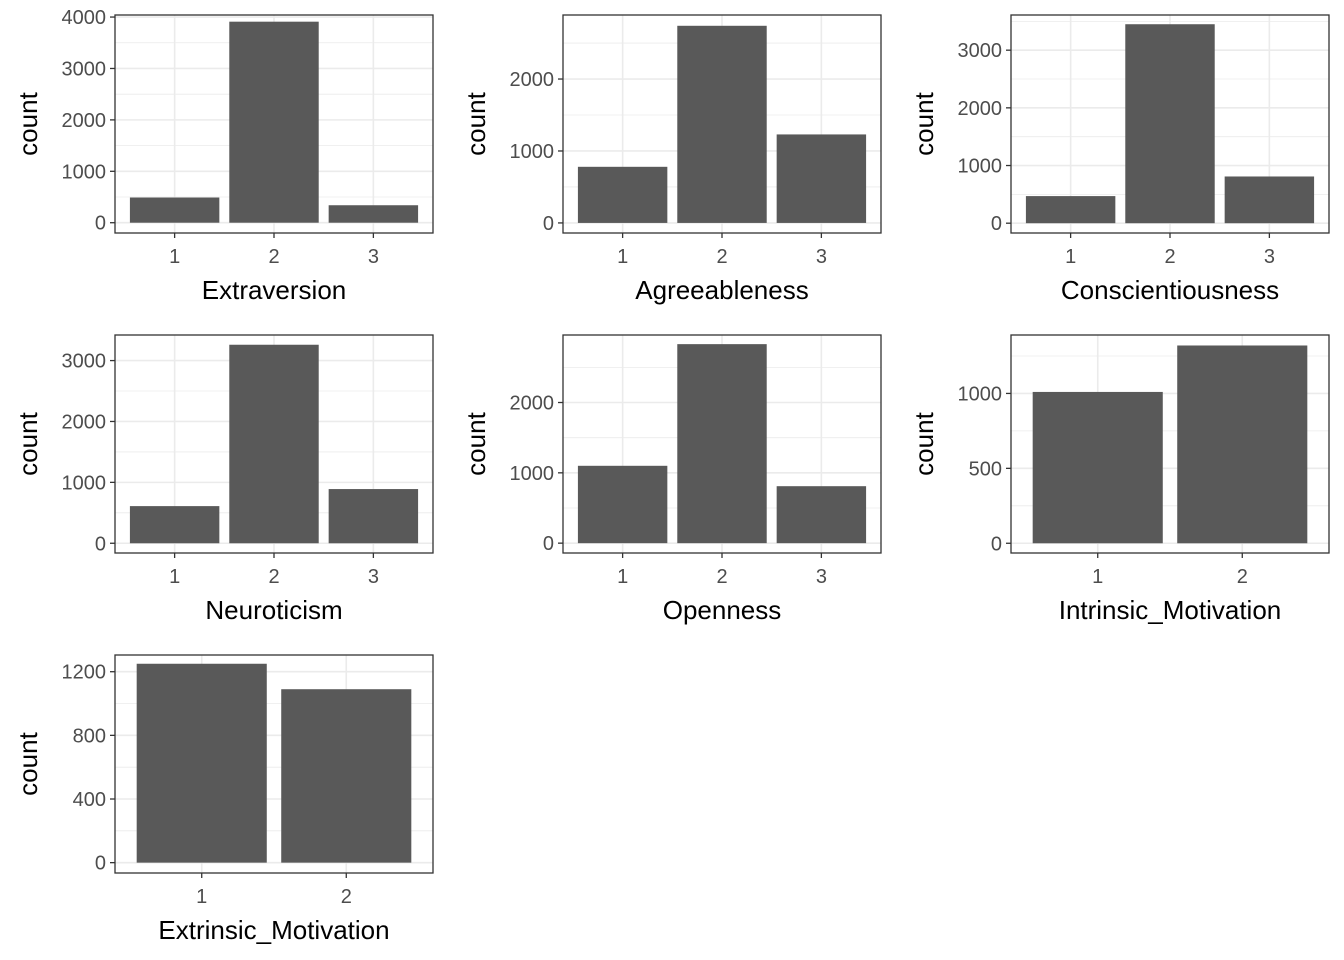  Describe the element at coordinates (671, 479) in the screenshot. I see `chart-panel: 0 1000 2000 1 2 3 Openness count` at that location.